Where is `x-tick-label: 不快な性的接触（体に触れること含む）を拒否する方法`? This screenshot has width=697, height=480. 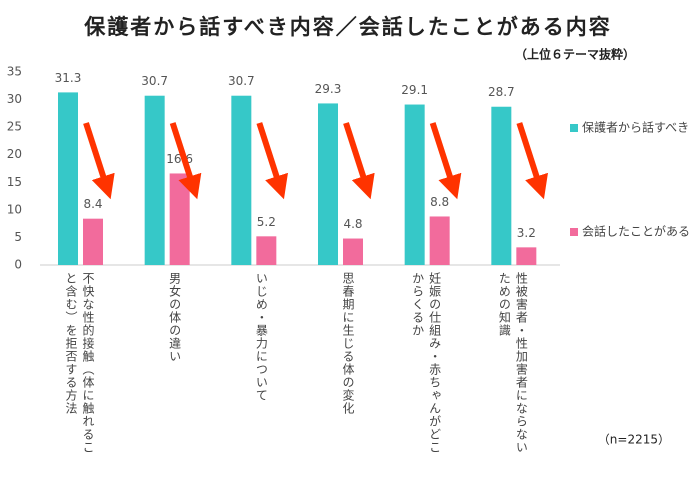 x-tick-label: 不快な性的接触（体に触れること含む）を拒否する方法 is located at coordinates (79, 363).